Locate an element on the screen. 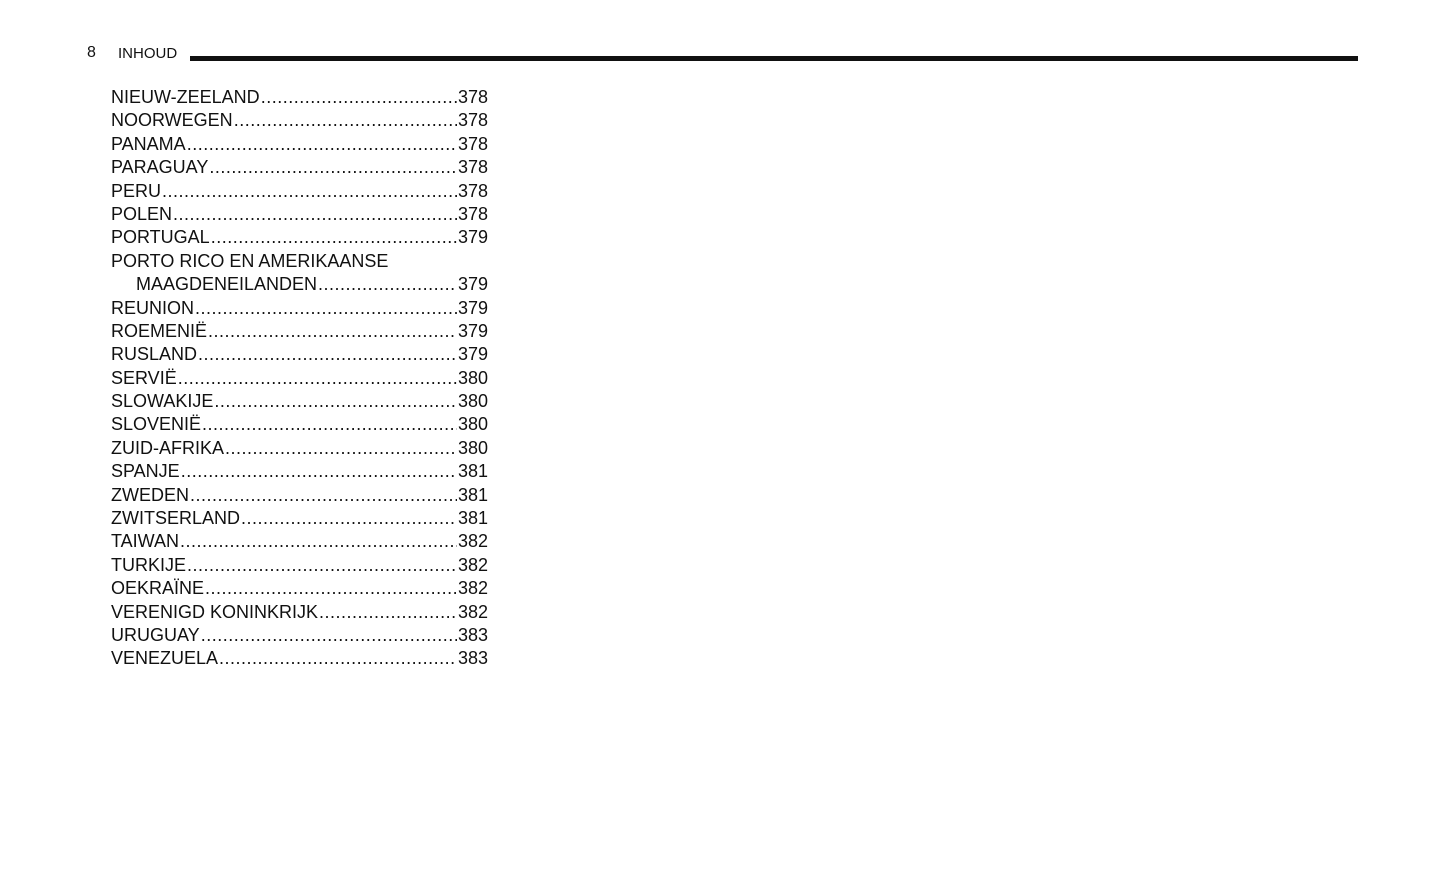 Image resolution: width=1445 pixels, height=876 pixels. toc-entry-label: SLOVENIË is located at coordinates (156, 424).